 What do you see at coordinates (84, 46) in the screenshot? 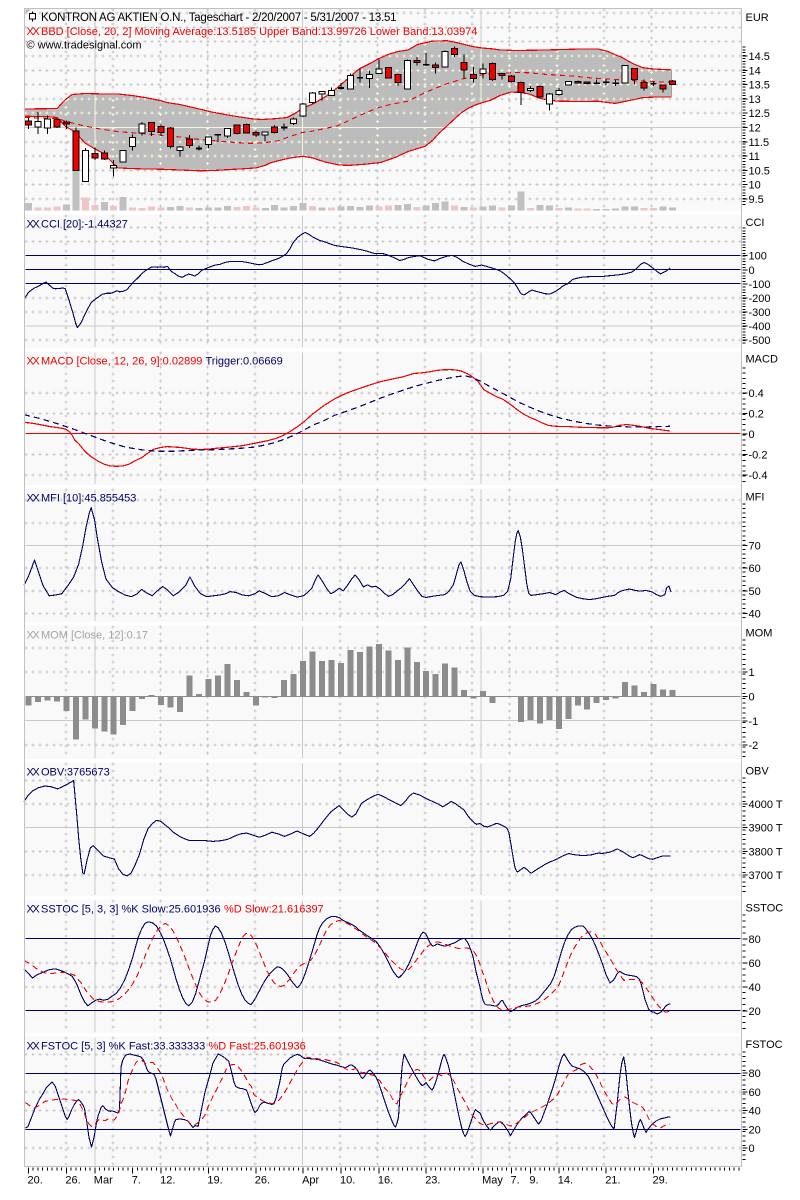
I see `svg-text: © www.tradesignal.com` at bounding box center [84, 46].